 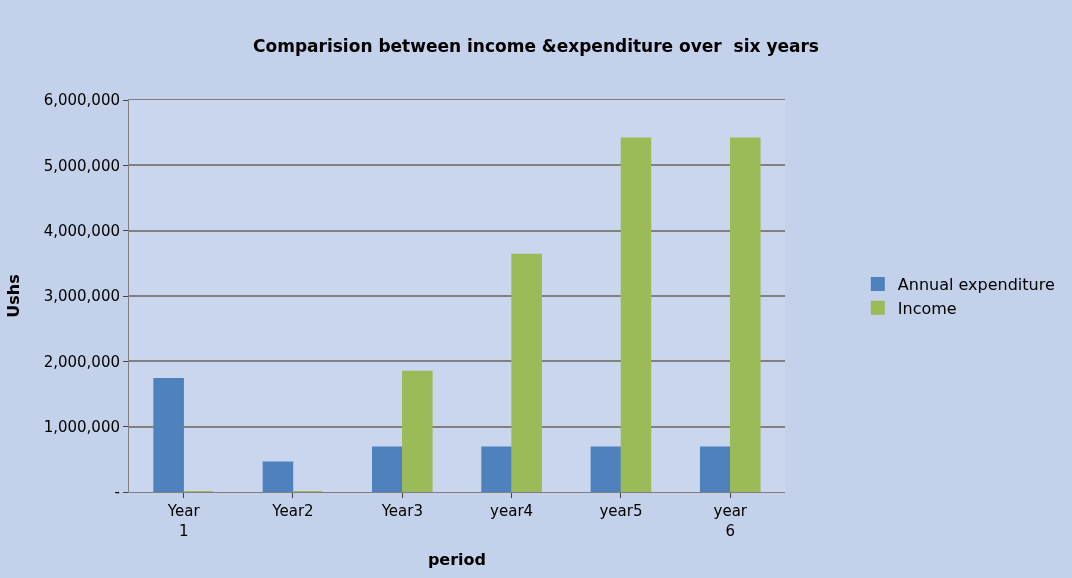 I want to click on x-tick-label: year5, so click(x=621, y=511).